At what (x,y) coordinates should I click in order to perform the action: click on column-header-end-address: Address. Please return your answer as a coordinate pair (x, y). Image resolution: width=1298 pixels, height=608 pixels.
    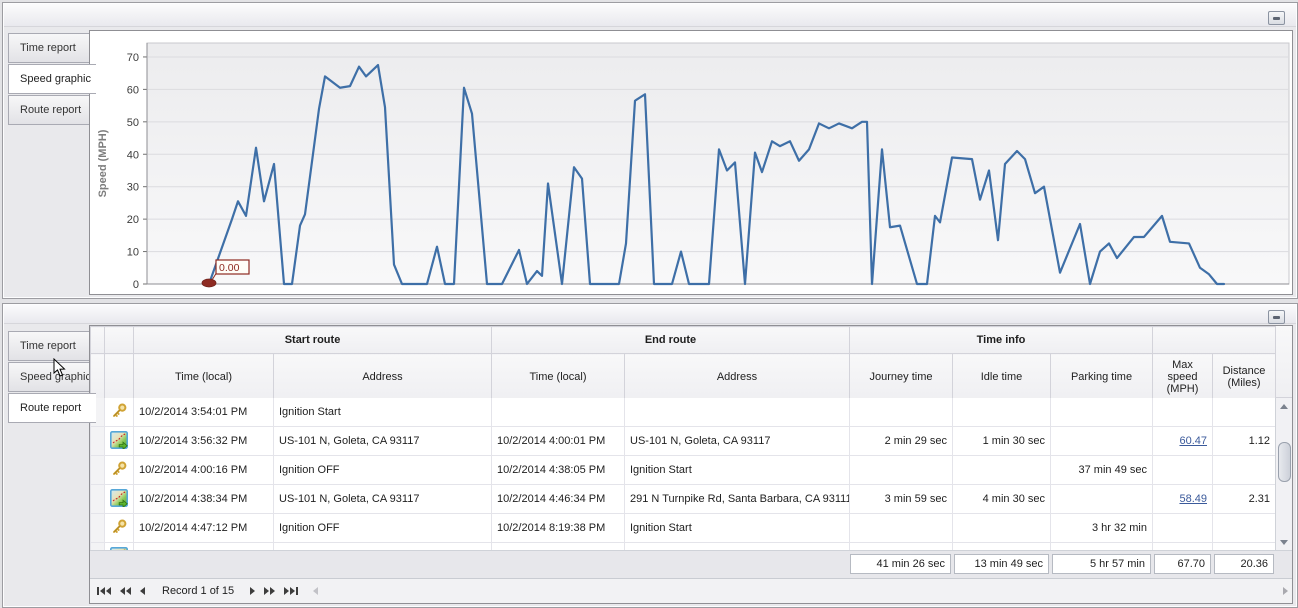
    Looking at the image, I should click on (737, 377).